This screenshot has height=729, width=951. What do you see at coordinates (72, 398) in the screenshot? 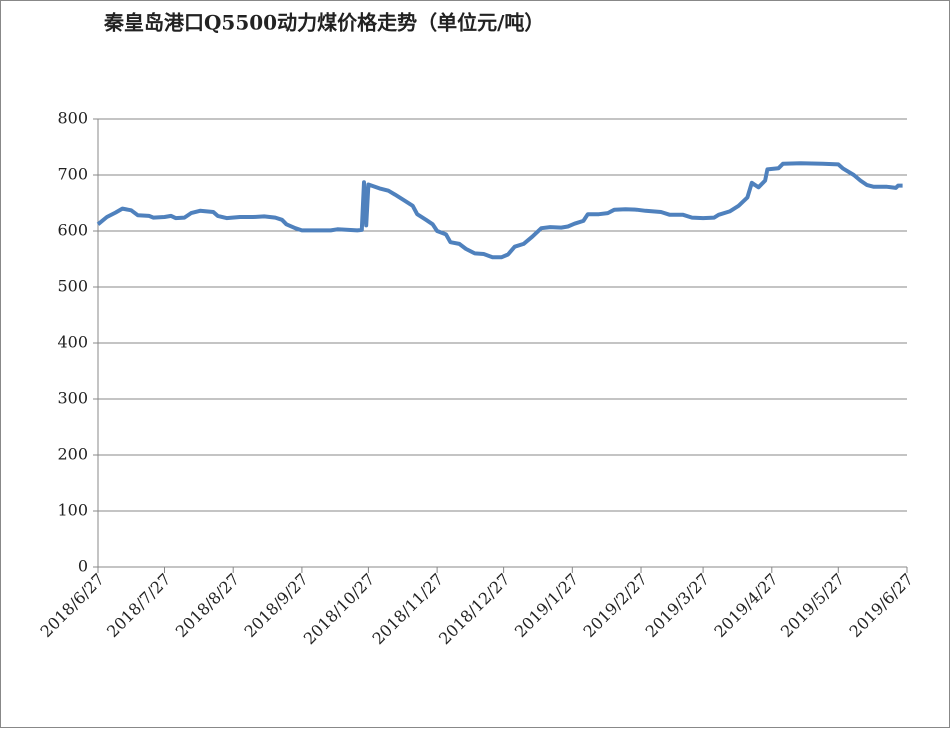
I see `y-tick-label: 300` at bounding box center [72, 398].